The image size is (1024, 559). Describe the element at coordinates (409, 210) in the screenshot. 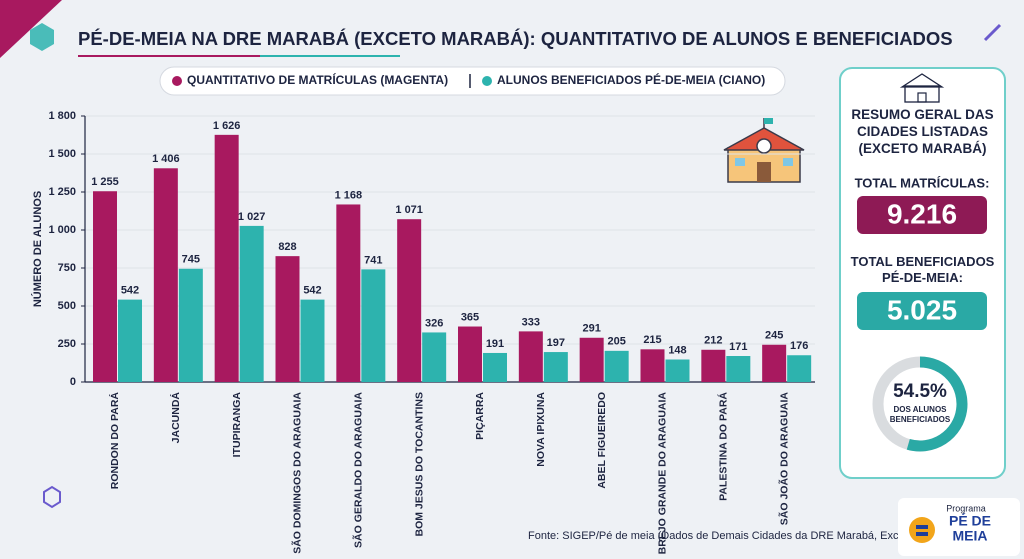

I see `value-label: 1 071` at that location.